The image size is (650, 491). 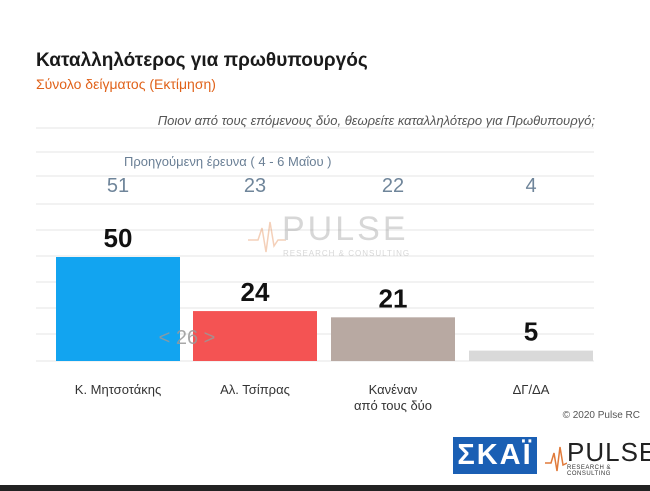 What do you see at coordinates (187, 338) in the screenshot?
I see `difference-annotation: < 26 >` at bounding box center [187, 338].